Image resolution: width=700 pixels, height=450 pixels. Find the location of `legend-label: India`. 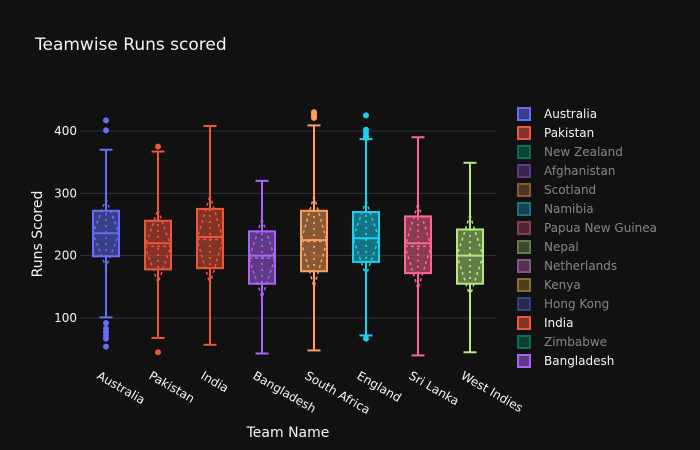

legend-label: India is located at coordinates (558, 323).